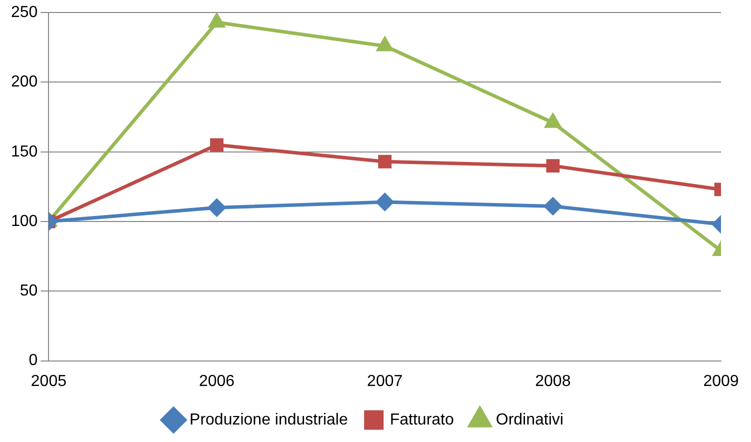 This screenshot has height=442, width=751. What do you see at coordinates (269, 419) in the screenshot?
I see `legend-label: Produzione industriale` at bounding box center [269, 419].